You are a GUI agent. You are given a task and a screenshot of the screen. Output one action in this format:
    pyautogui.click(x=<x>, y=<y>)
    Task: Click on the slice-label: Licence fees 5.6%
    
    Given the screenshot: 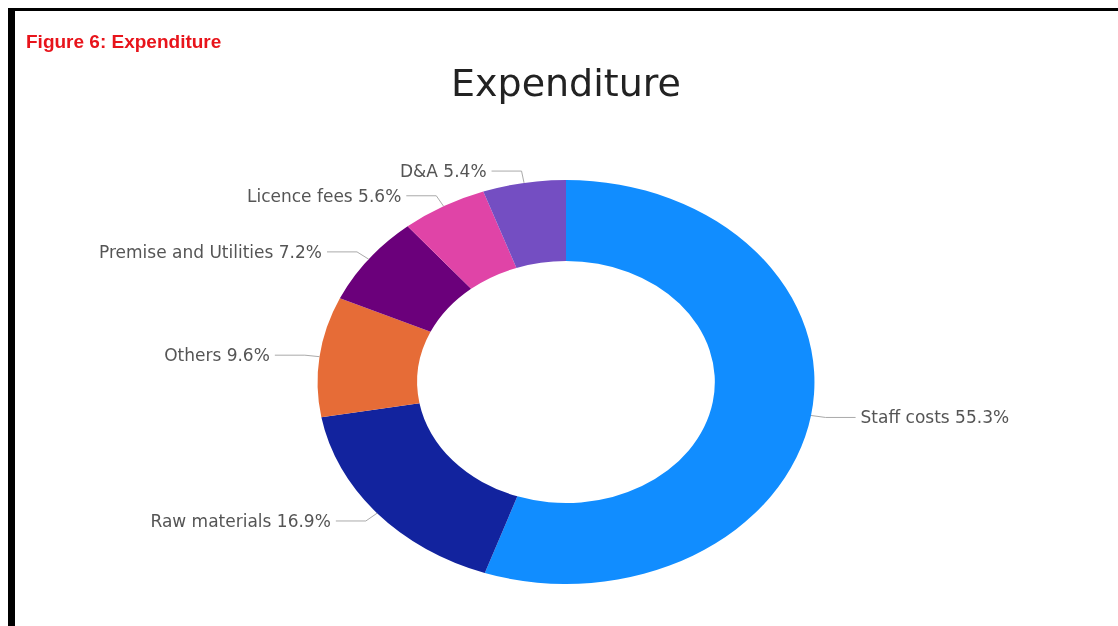 What is the action you would take?
    pyautogui.click(x=324, y=195)
    